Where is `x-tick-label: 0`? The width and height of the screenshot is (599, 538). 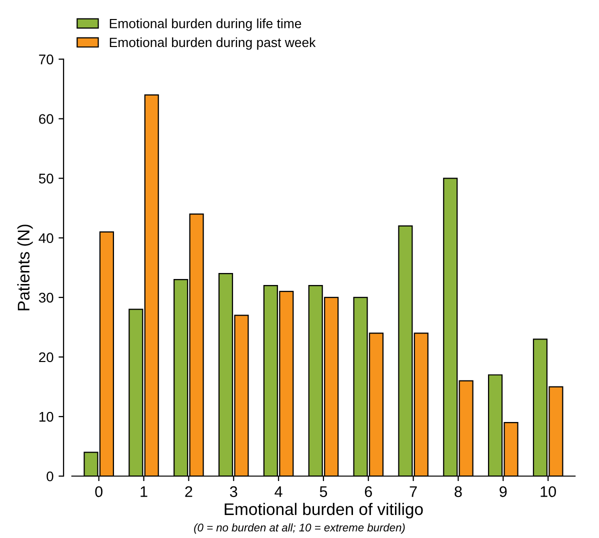 x-tick-label: 0 is located at coordinates (98, 492).